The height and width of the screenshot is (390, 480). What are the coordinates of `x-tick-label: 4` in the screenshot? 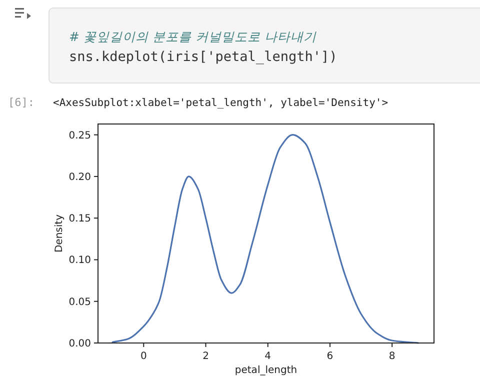 It's located at (268, 356).